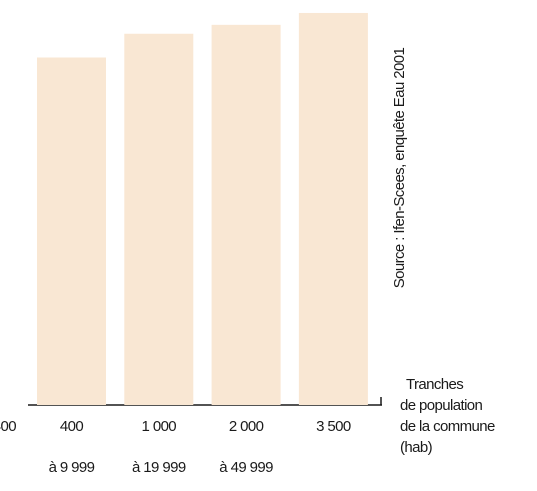  What do you see at coordinates (441, 405) in the screenshot?
I see `x-axis-label: de population` at bounding box center [441, 405].